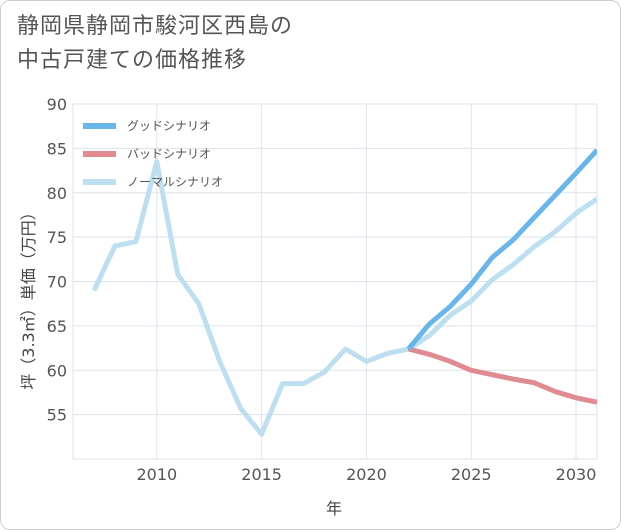  I want to click on y-tick-label: 85, so click(57, 148).